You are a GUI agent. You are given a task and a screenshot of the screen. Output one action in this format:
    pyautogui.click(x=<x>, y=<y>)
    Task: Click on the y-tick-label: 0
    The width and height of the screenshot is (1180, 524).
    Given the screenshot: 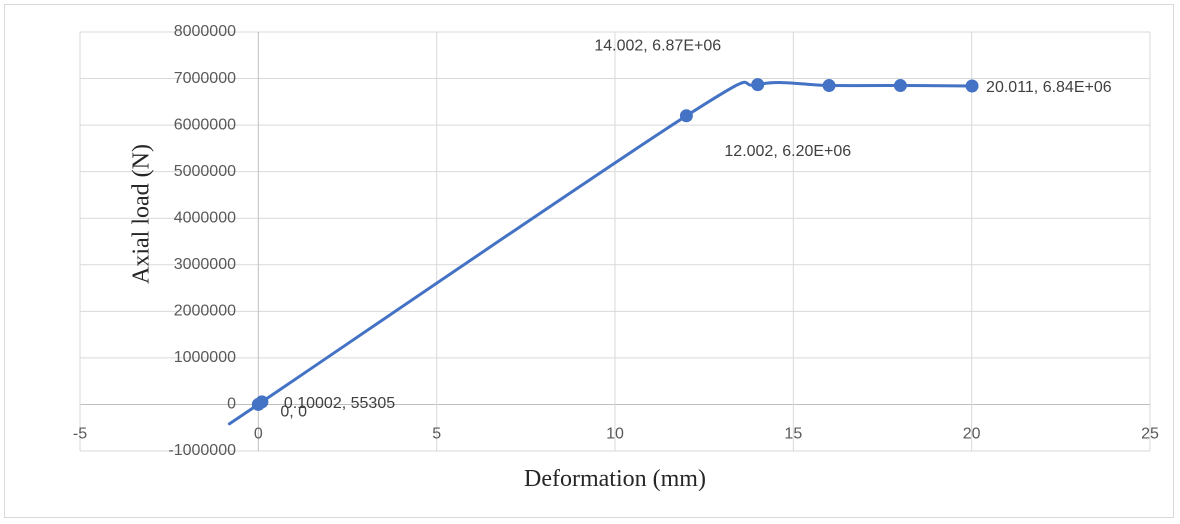 What is the action you would take?
    pyautogui.click(x=231, y=404)
    